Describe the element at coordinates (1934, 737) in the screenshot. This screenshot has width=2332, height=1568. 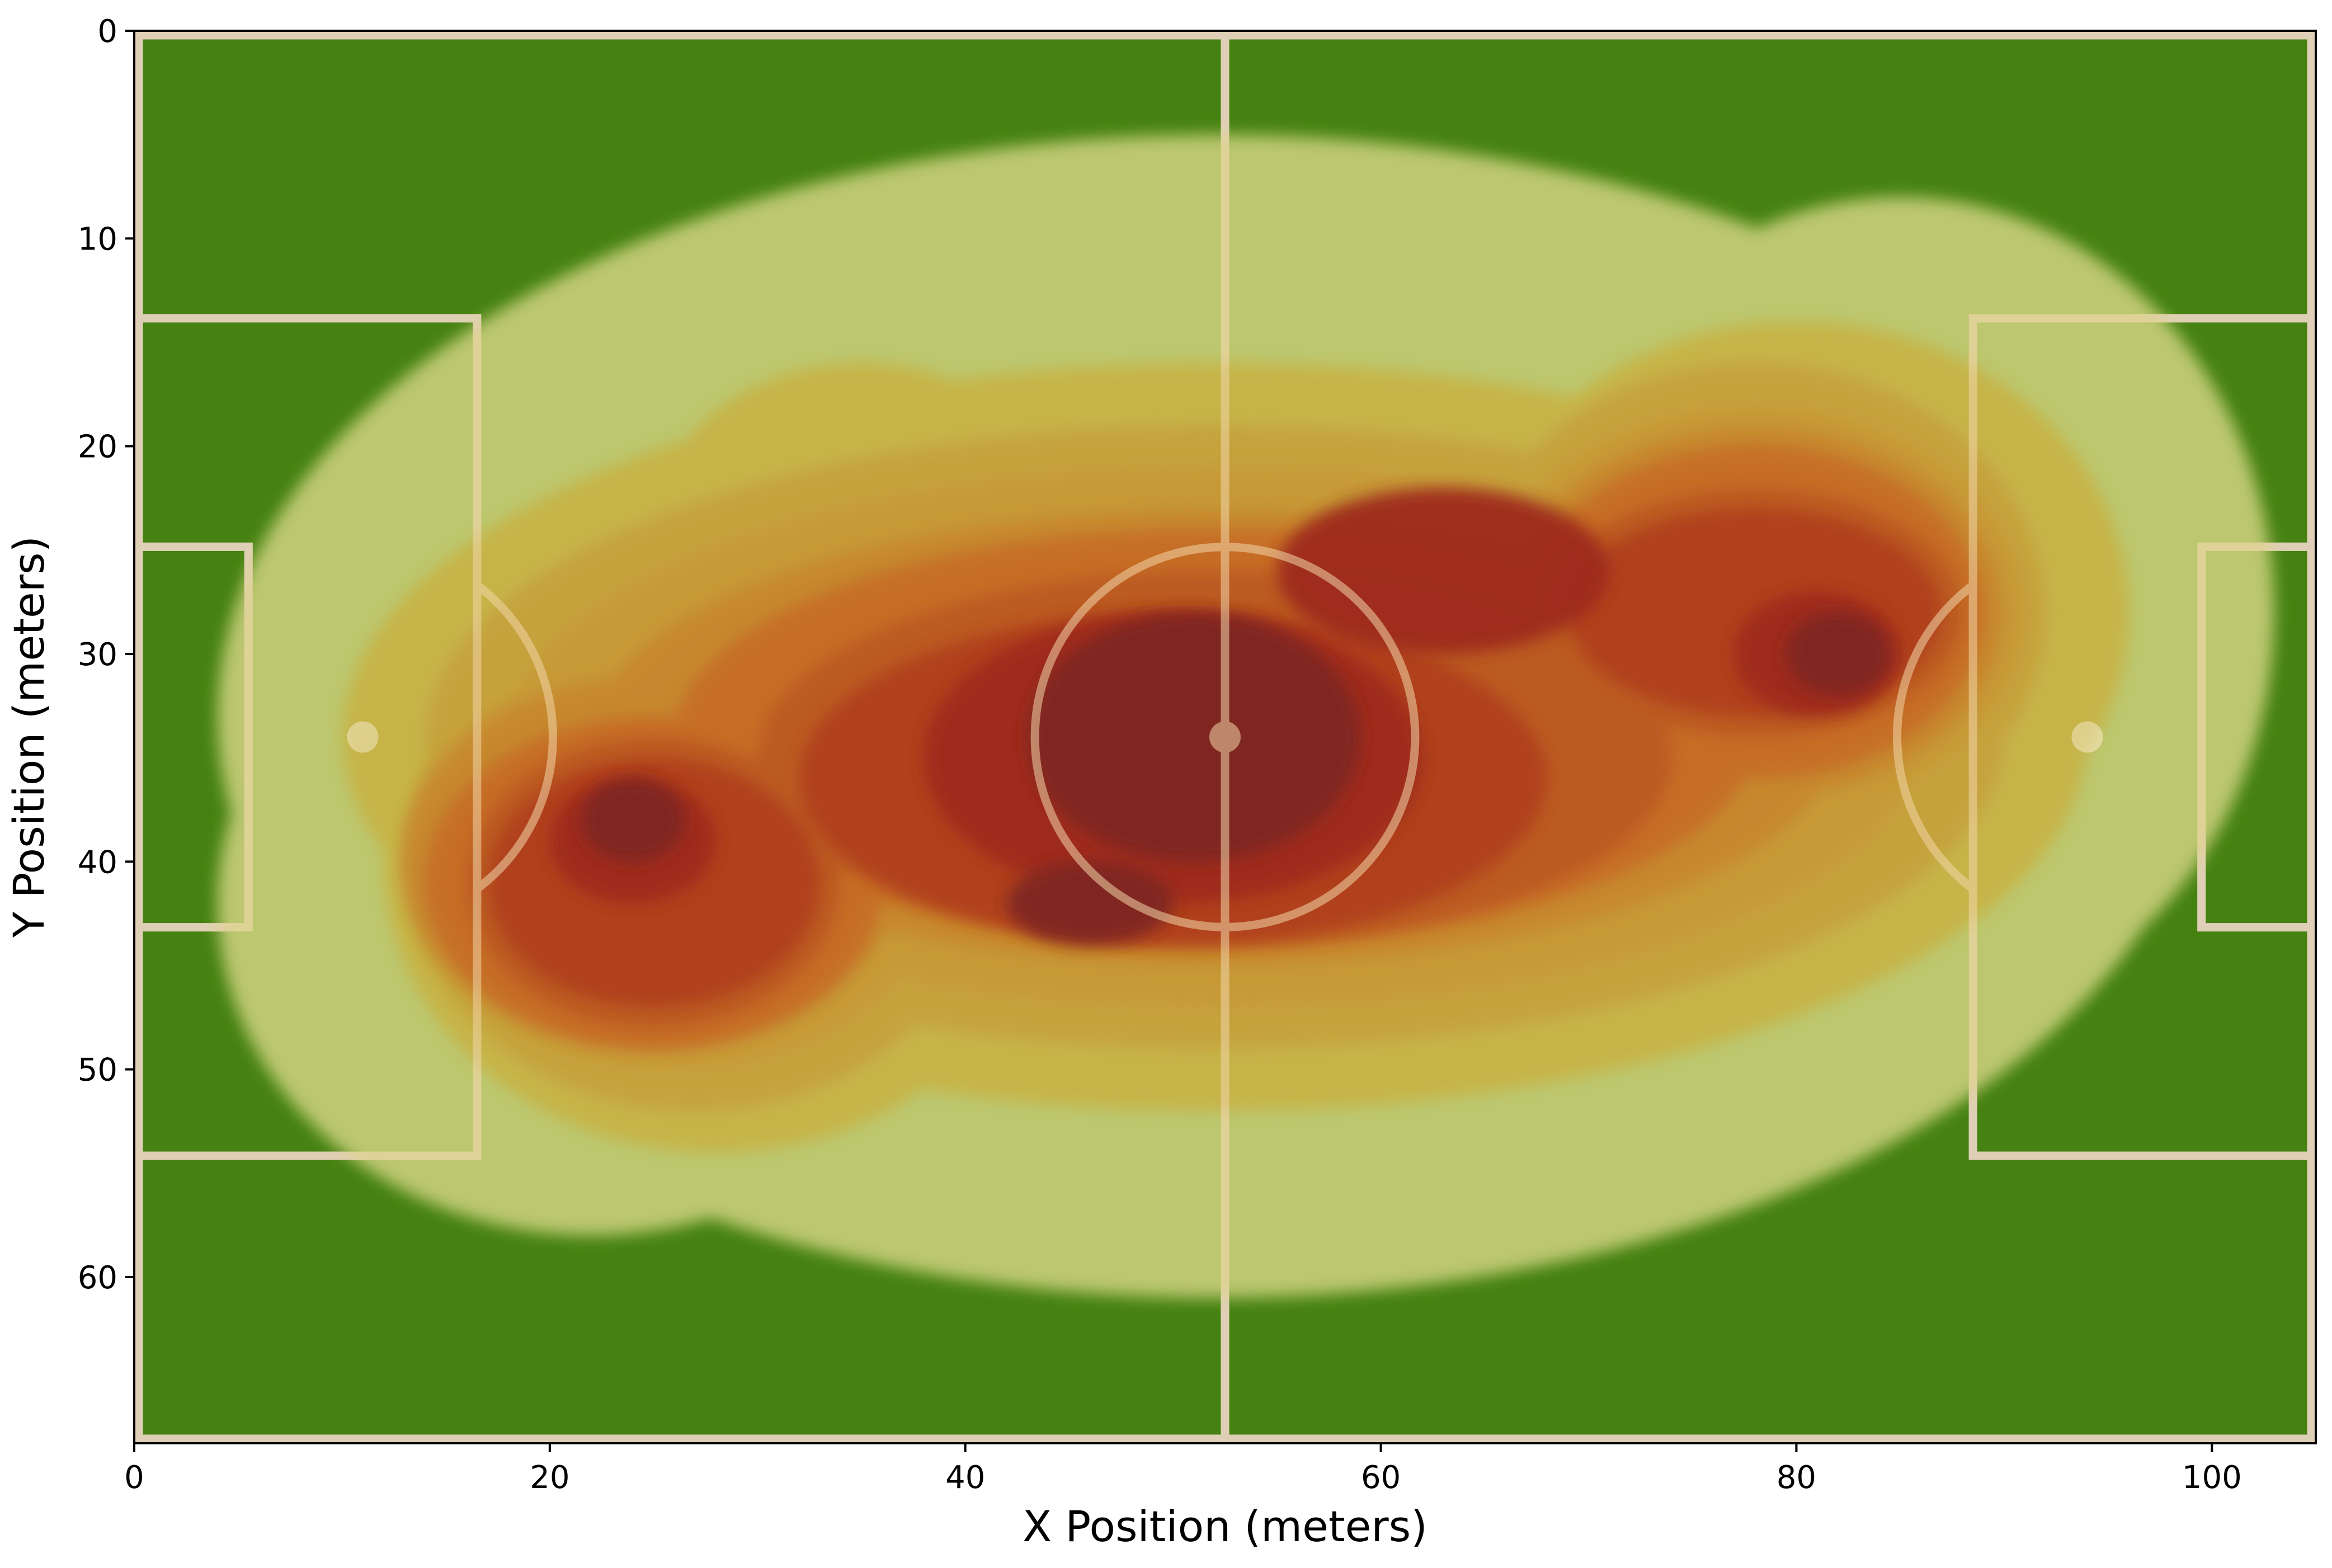
I see `penalty-arc-right` at that location.